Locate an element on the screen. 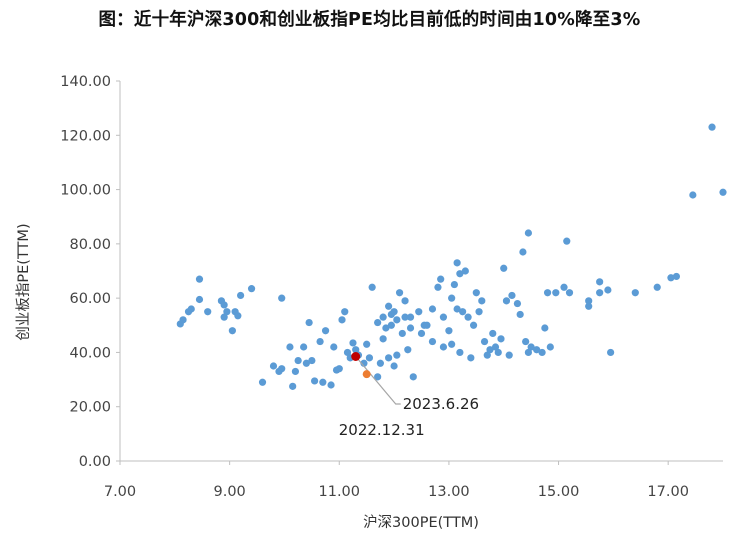 This screenshot has width=739, height=534. y-tick-label: 40.00 is located at coordinates (90, 353).